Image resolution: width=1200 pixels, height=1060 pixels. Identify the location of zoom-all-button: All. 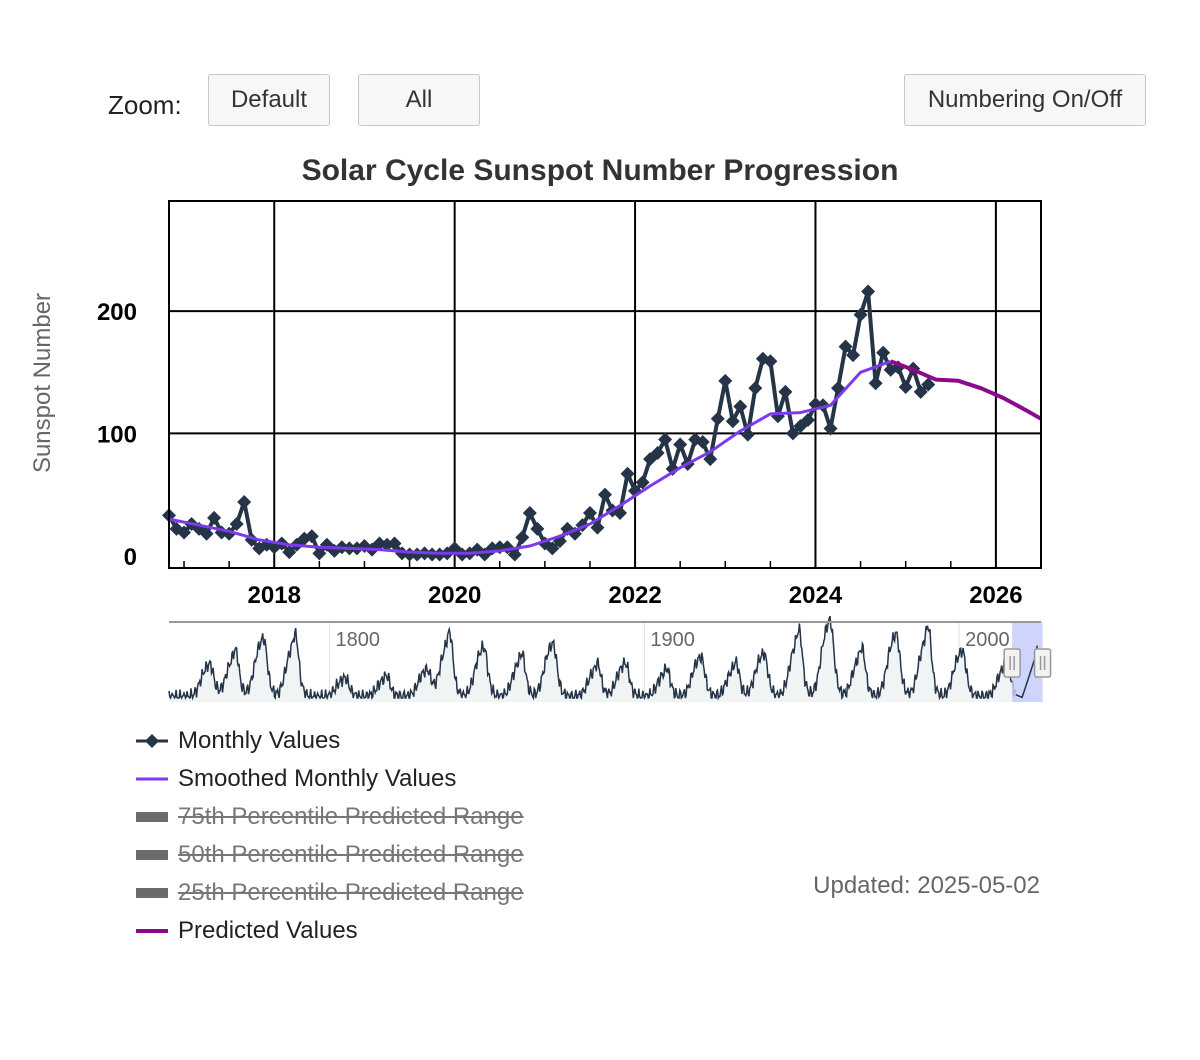
(419, 100).